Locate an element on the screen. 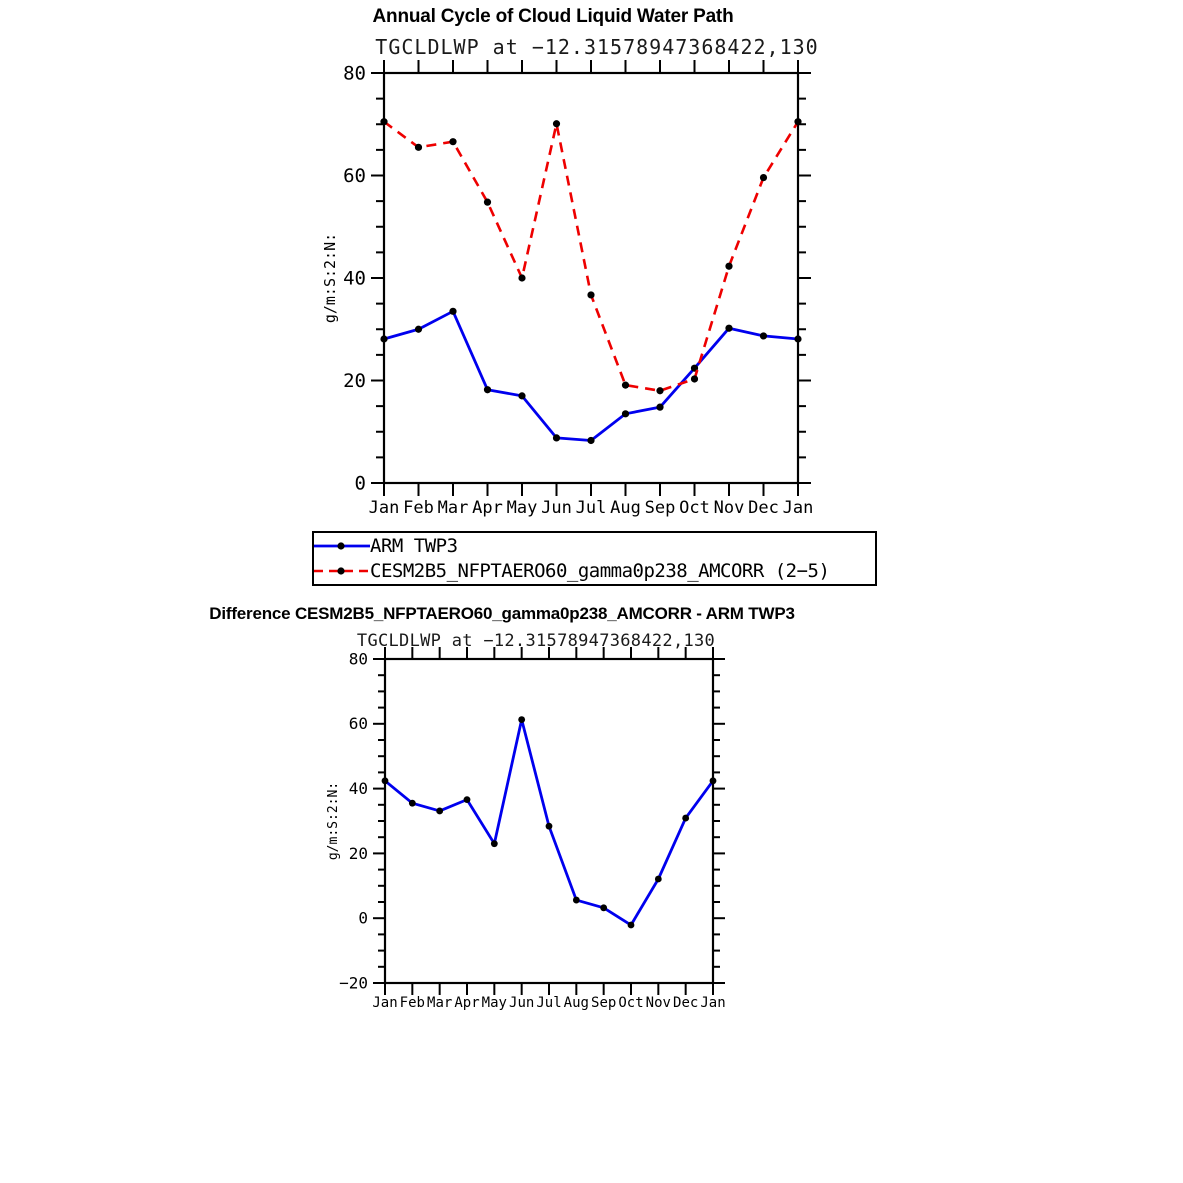 The height and width of the screenshot is (1183, 1183). legend-line-solid-sample is located at coordinates (342, 546).